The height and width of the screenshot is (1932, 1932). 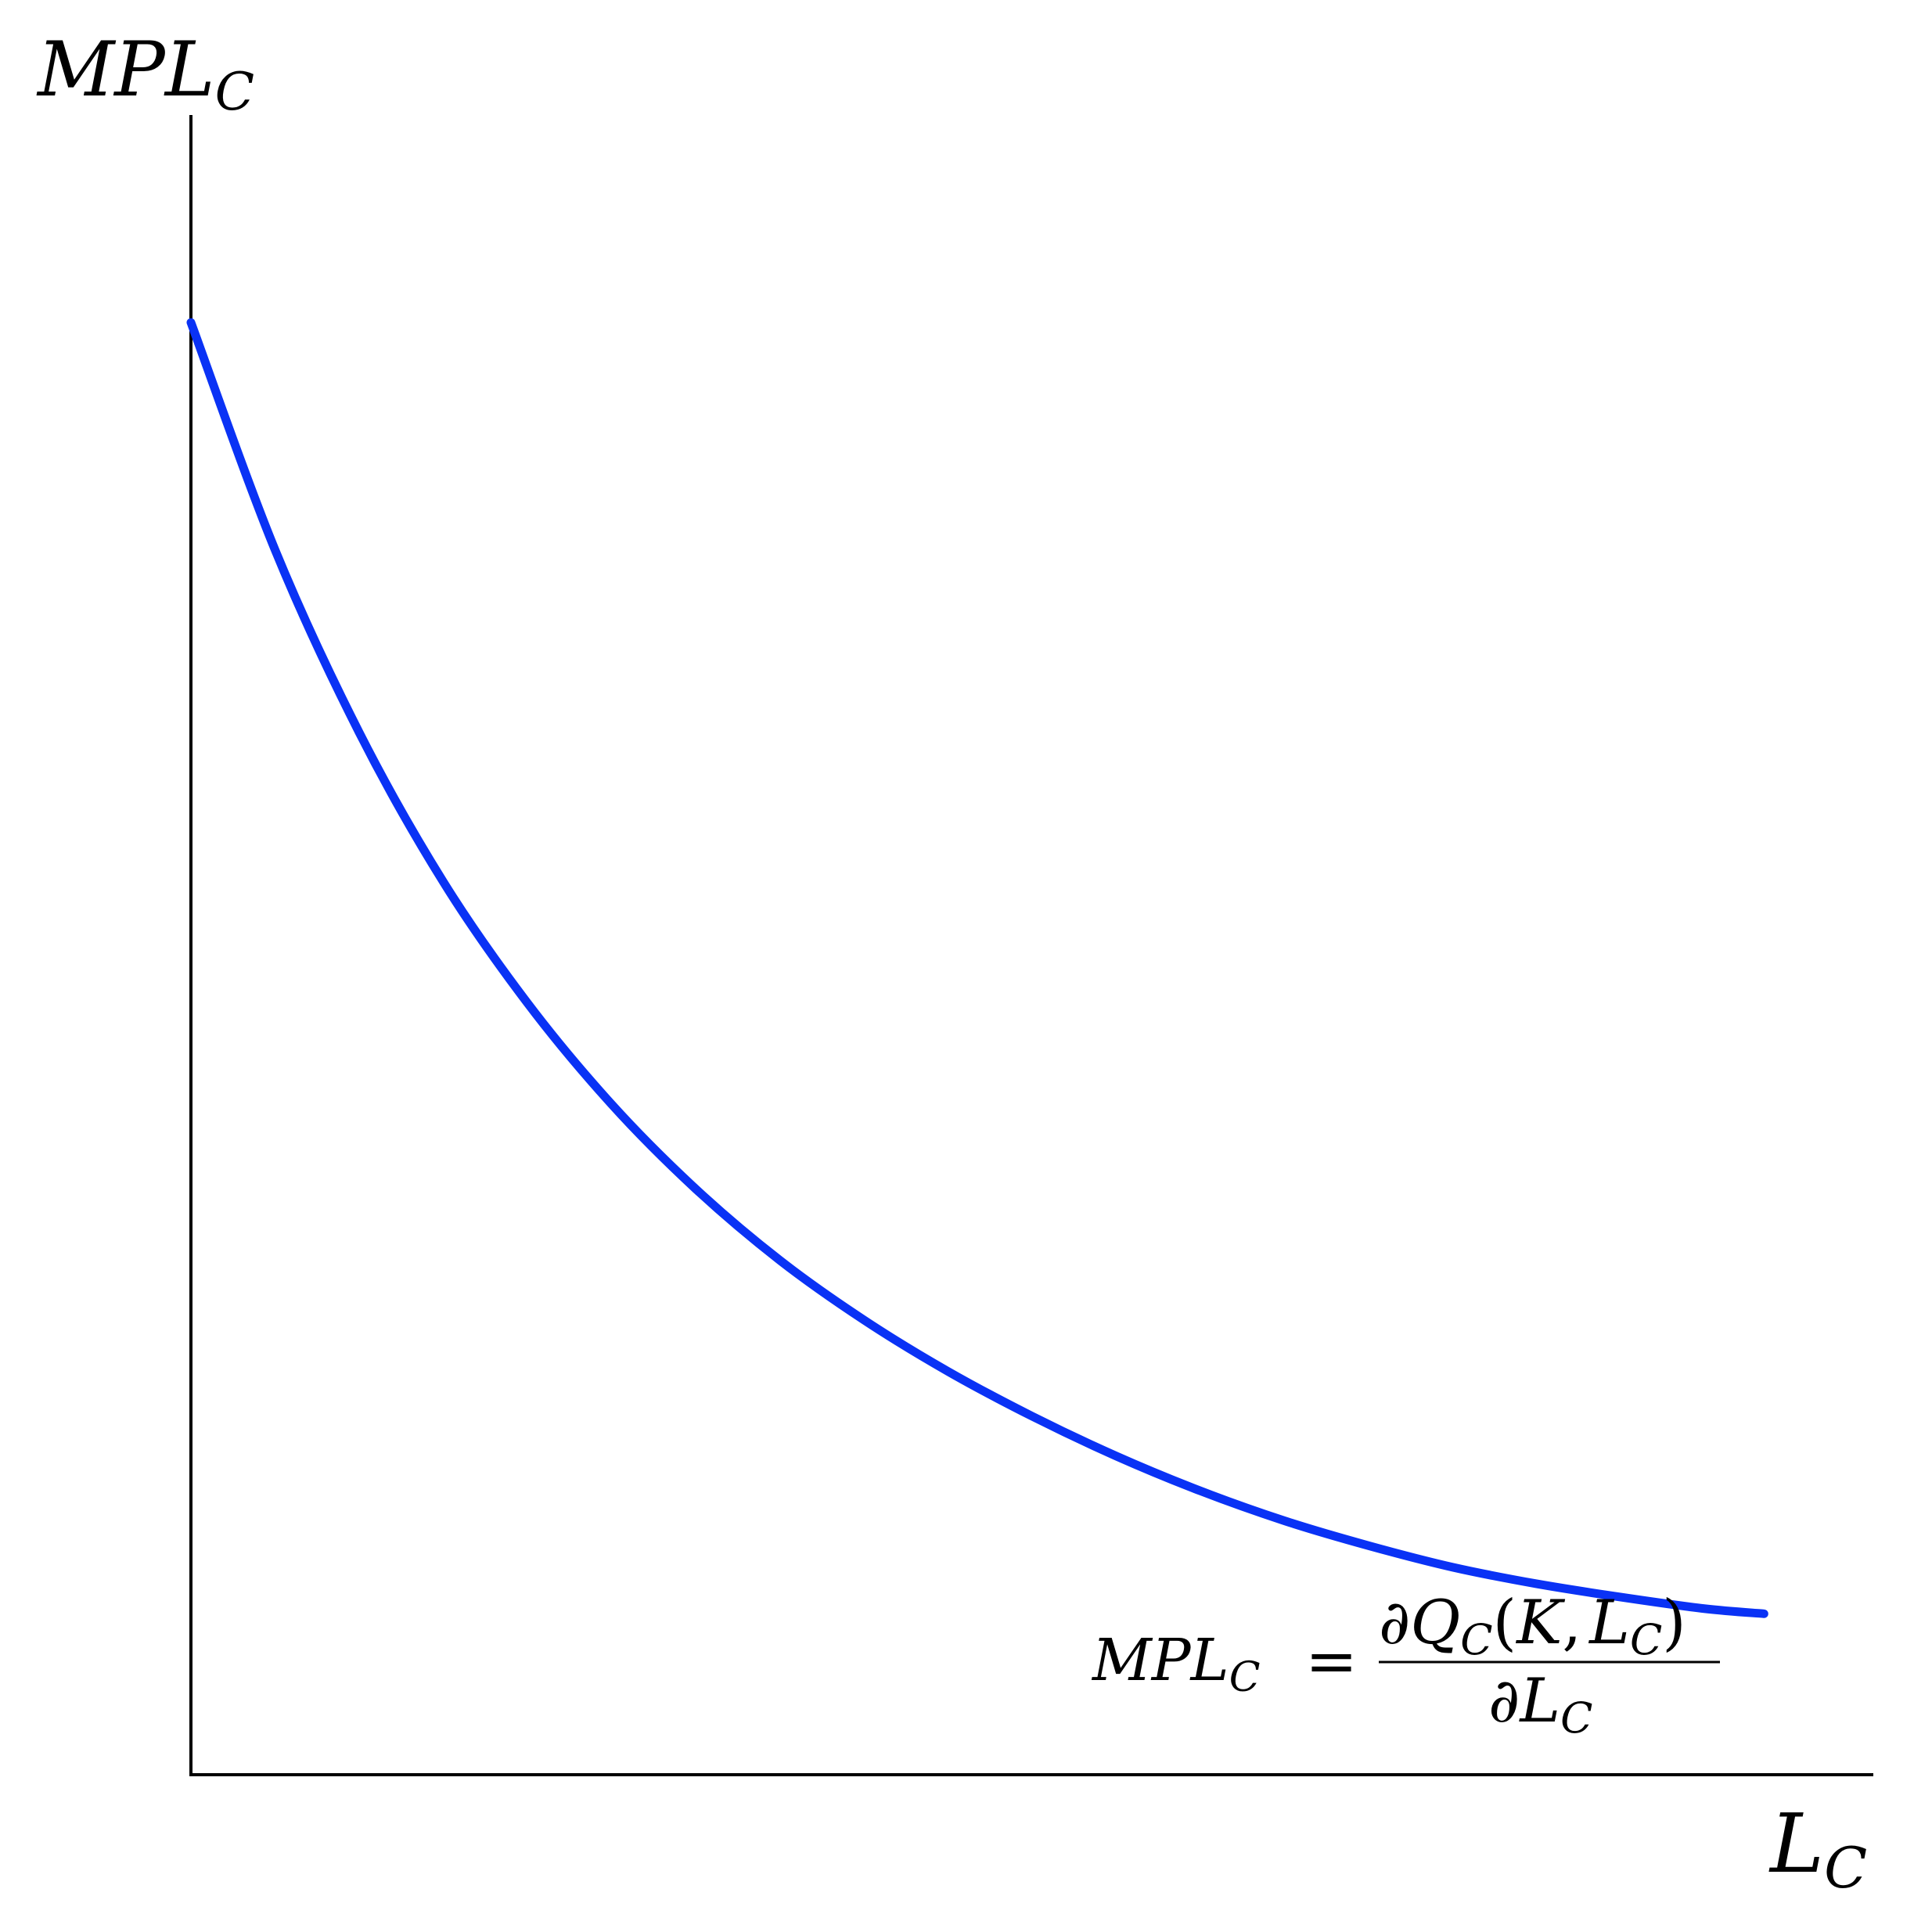 I want to click on y-axis-label: MPLC, so click(x=145, y=74).